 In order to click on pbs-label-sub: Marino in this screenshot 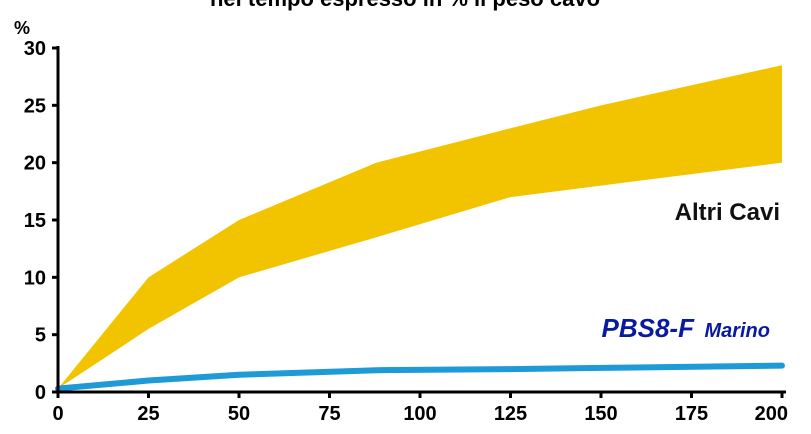, I will do `click(737, 331)`.